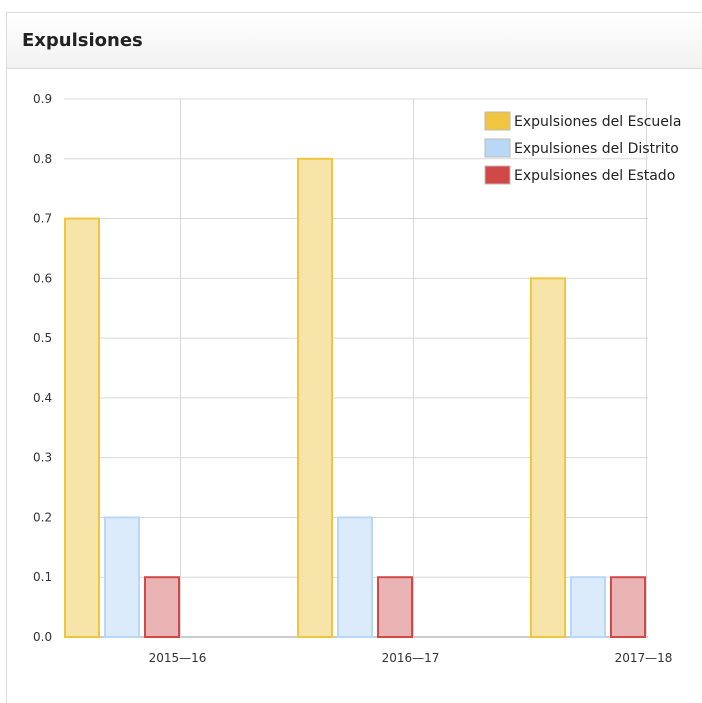  Describe the element at coordinates (42, 577) in the screenshot. I see `y-tick-label: 0.1` at that location.